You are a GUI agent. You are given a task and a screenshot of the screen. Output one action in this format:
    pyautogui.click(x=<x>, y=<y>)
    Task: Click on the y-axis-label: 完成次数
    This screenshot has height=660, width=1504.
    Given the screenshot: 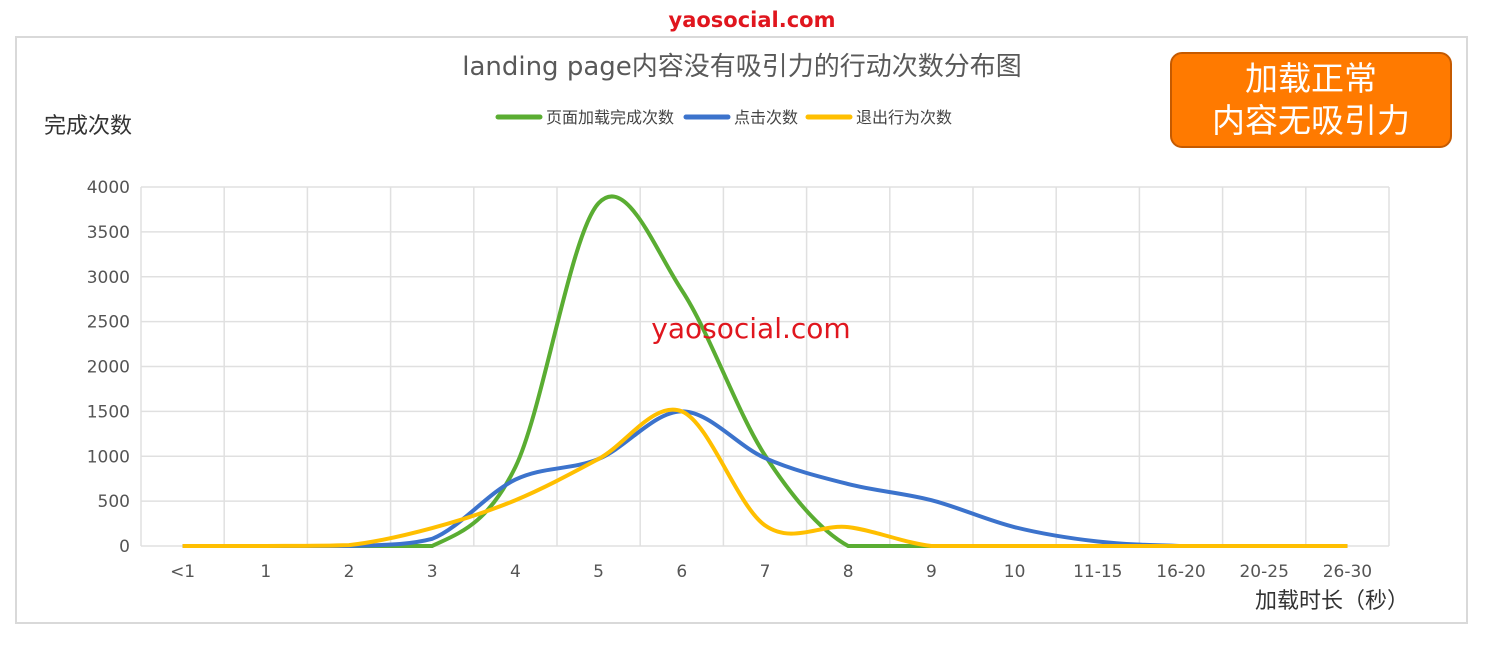 What is the action you would take?
    pyautogui.click(x=88, y=126)
    